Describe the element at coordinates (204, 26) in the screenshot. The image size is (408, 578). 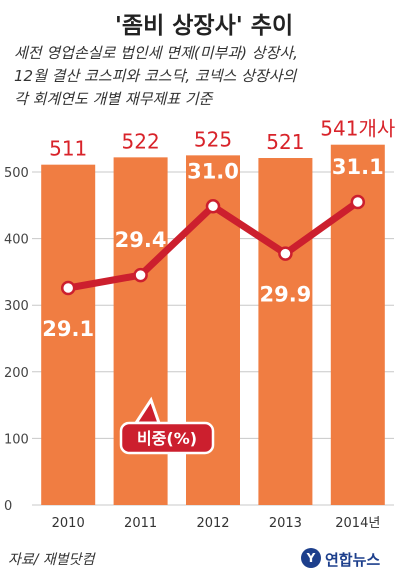
I see `chart-title: '좀비 상장사' 추이` at that location.